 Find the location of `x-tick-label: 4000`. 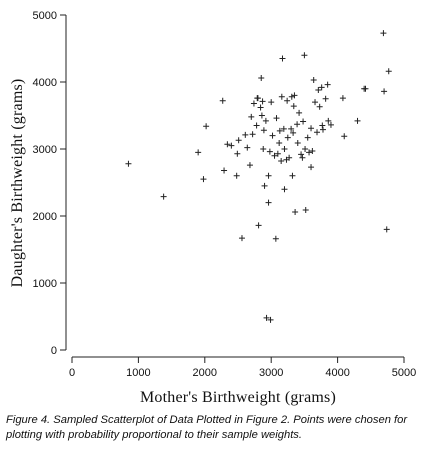

x-tick-label: 4000 is located at coordinates (337, 373).